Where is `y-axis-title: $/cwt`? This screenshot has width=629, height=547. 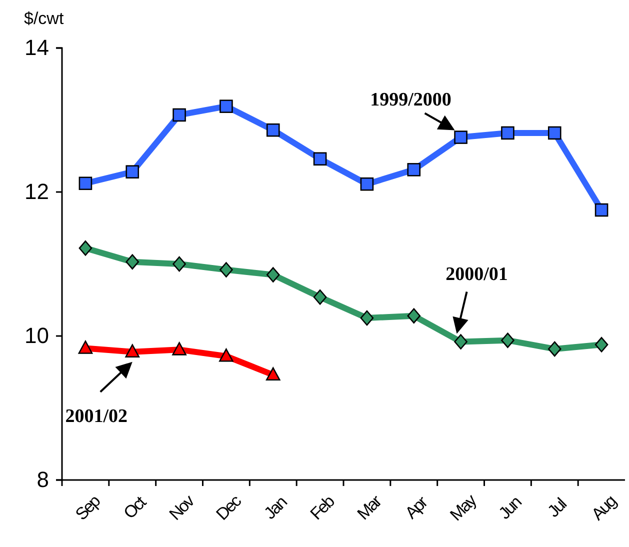 y-axis-title: $/cwt is located at coordinates (44, 18).